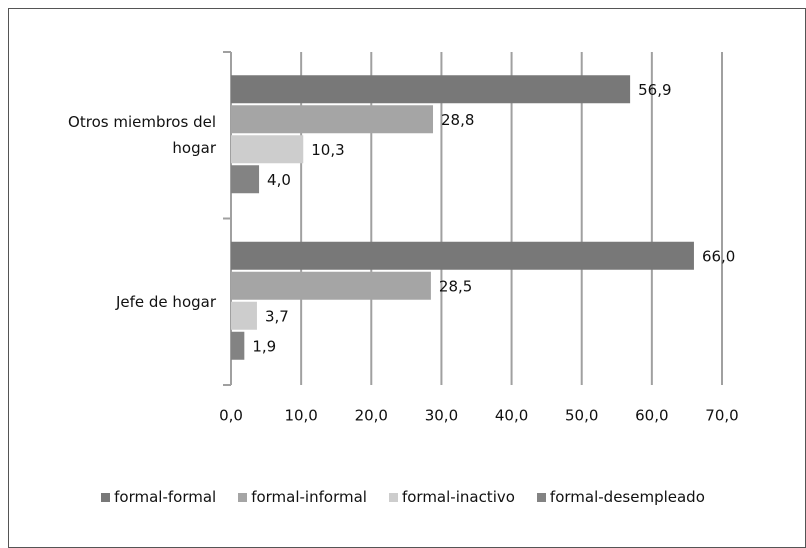 The image size is (806, 548). What do you see at coordinates (441, 416) in the screenshot?
I see `x-tick-label: 30,0` at bounding box center [441, 416].